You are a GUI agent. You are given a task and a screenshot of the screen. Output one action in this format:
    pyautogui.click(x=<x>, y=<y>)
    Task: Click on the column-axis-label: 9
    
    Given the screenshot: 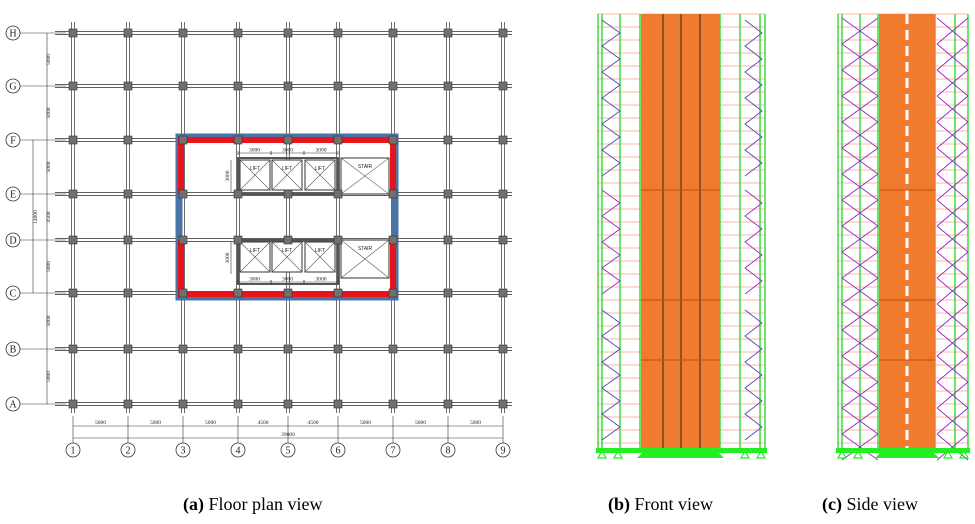 What is the action you would take?
    pyautogui.click(x=503, y=451)
    